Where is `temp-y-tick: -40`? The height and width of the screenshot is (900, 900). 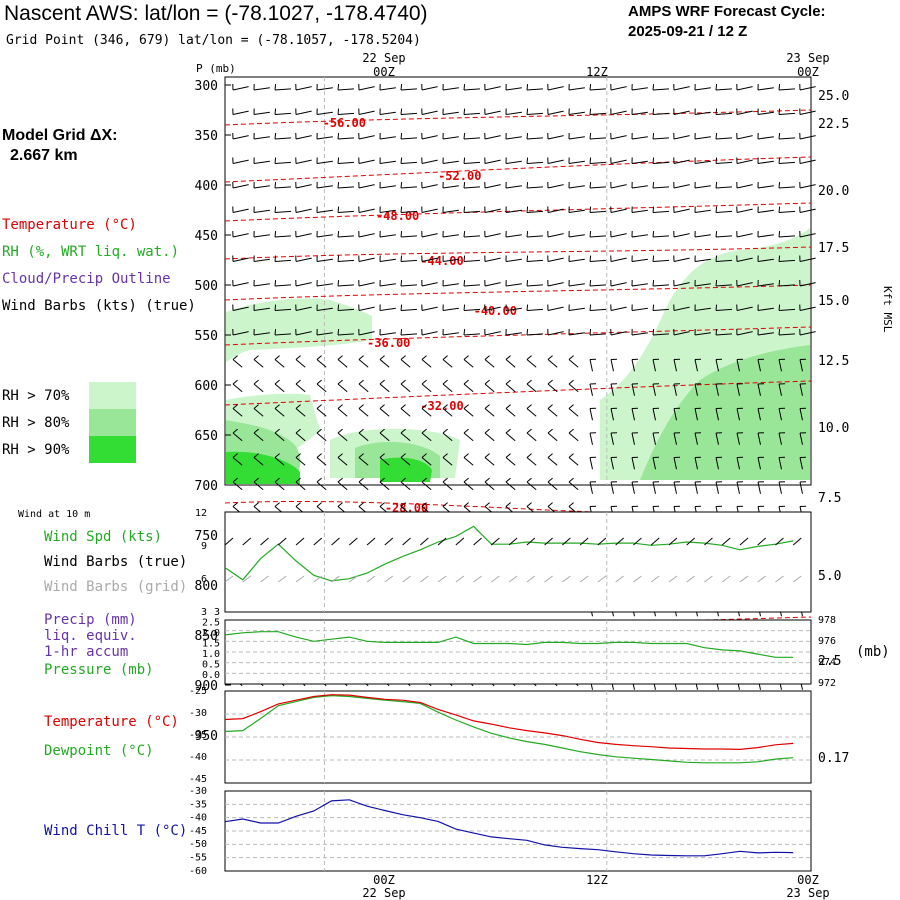
temp-y-tick: -40 is located at coordinates (198, 757).